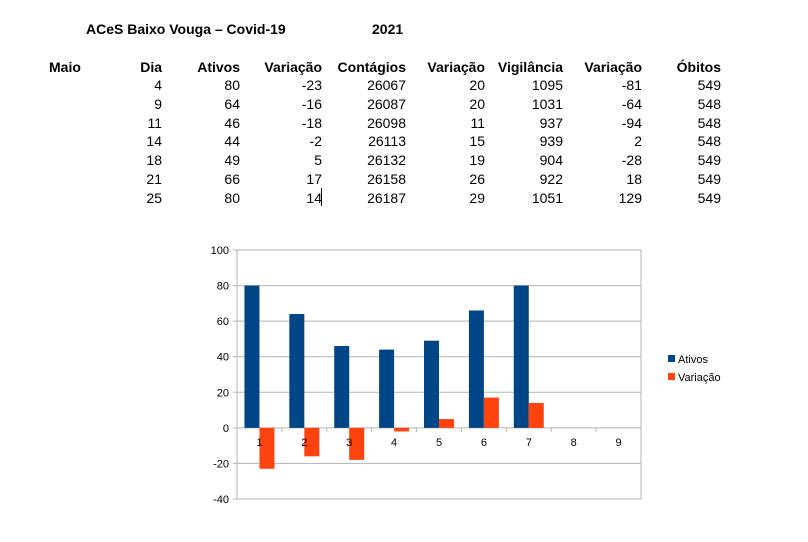 This screenshot has height=542, width=808. I want to click on y-tick-label: 40, so click(223, 358).